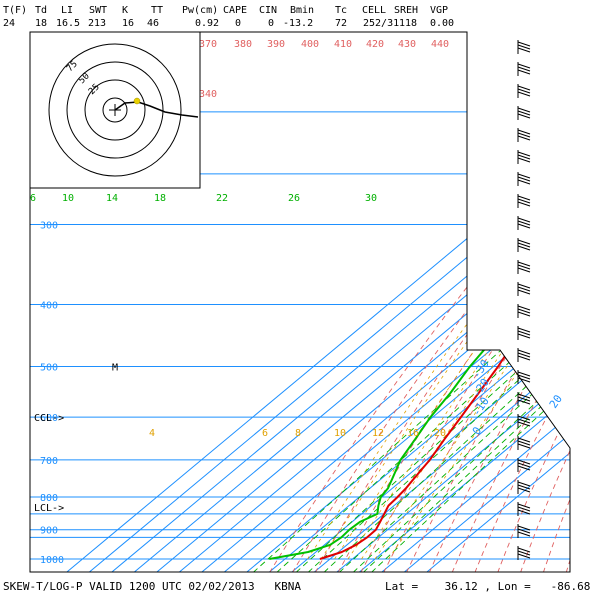 This screenshot has height=600, width=600. I want to click on dry-adiabat-label: 420, so click(375, 44).